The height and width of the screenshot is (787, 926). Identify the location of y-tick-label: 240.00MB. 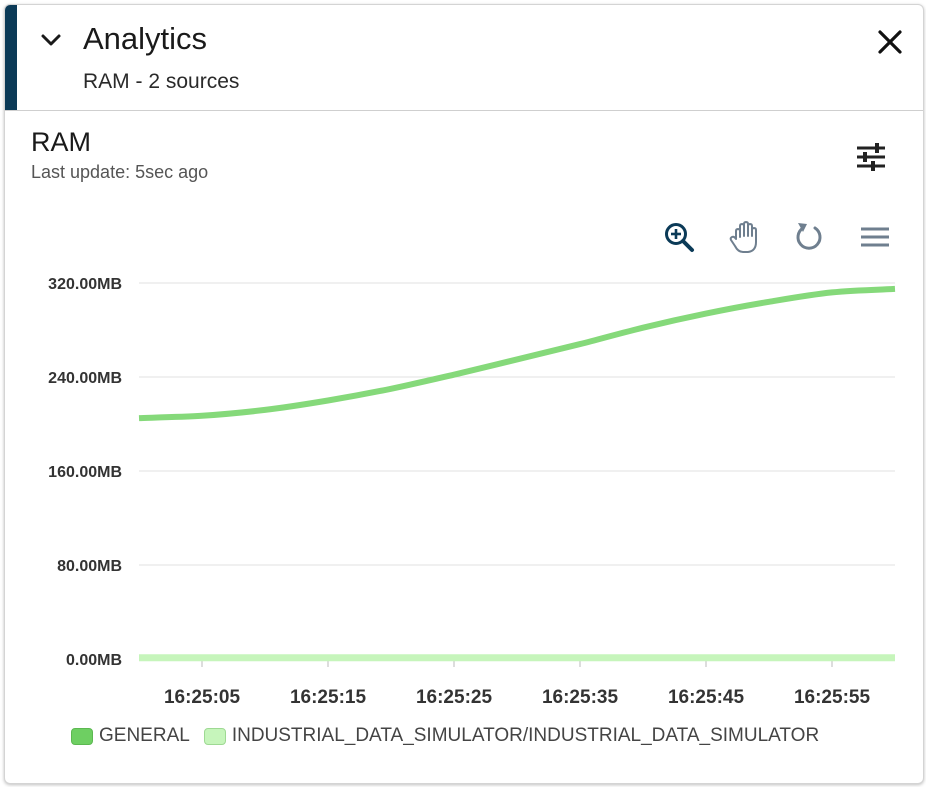
(85, 378).